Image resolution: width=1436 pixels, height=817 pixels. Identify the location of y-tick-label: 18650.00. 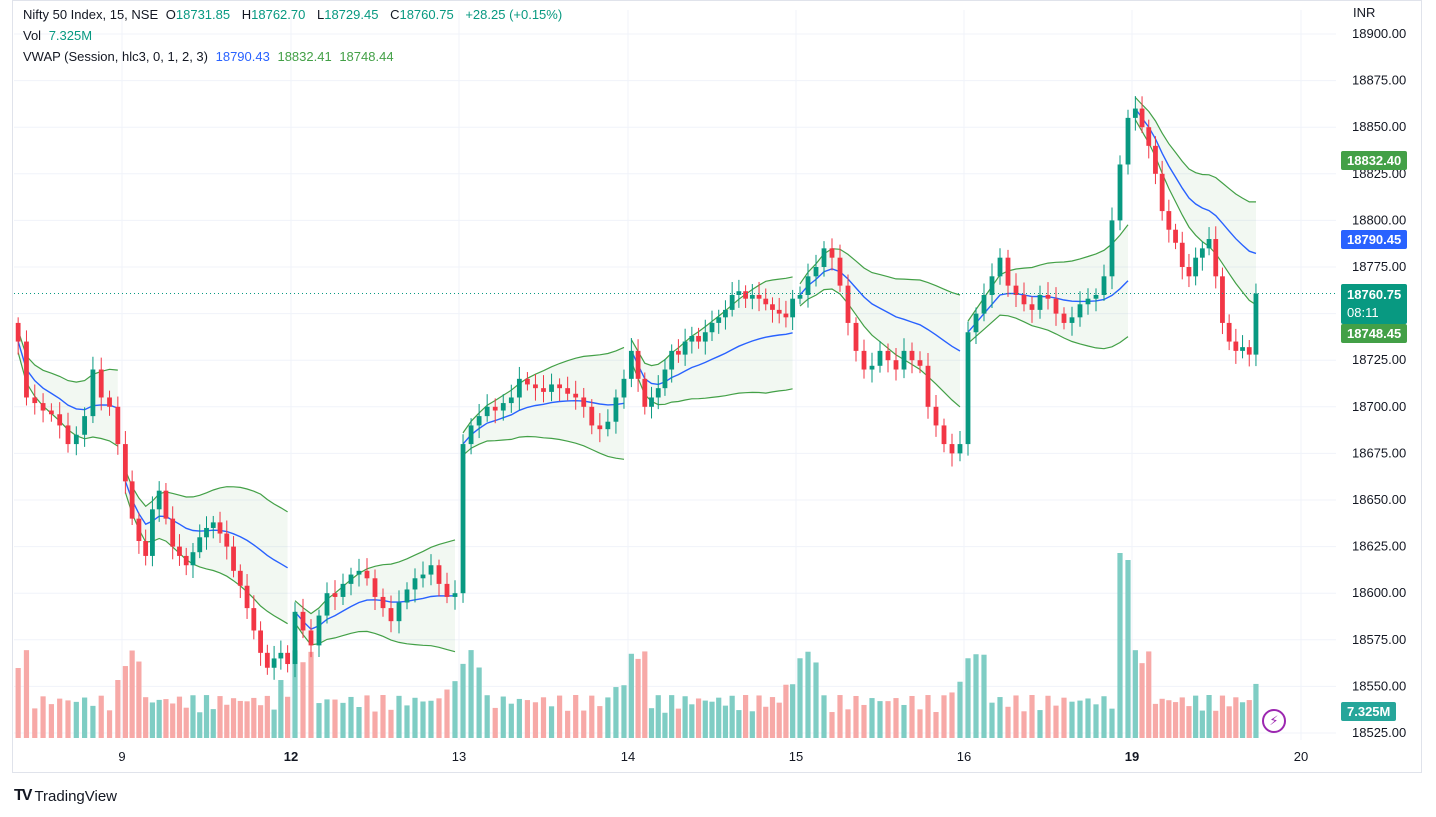
(1379, 499).